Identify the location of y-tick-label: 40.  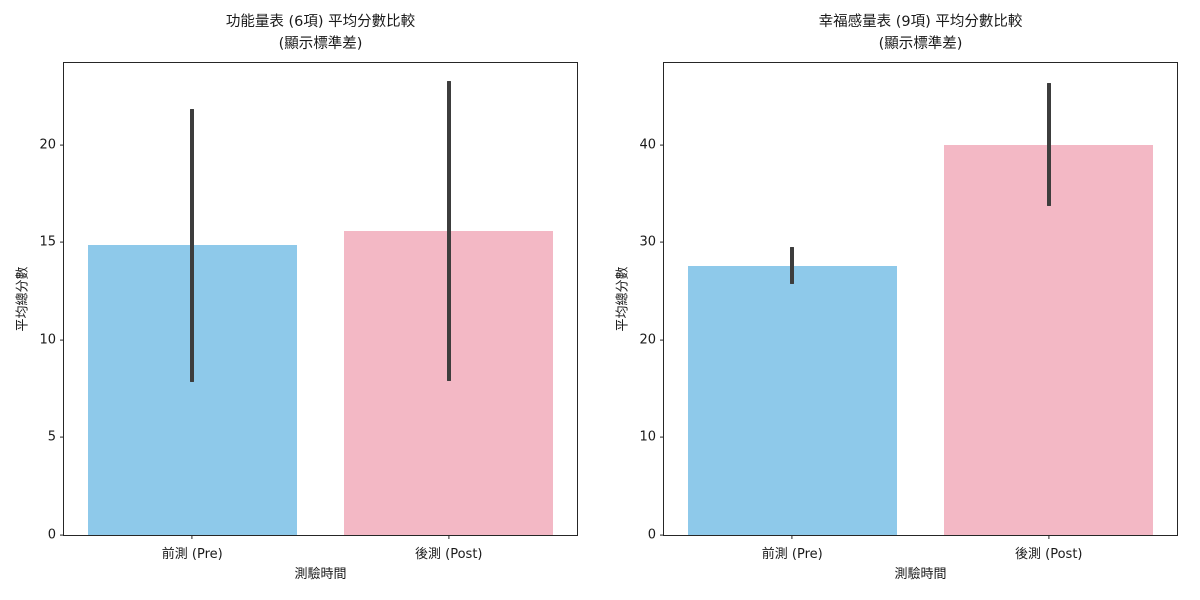
(647, 145).